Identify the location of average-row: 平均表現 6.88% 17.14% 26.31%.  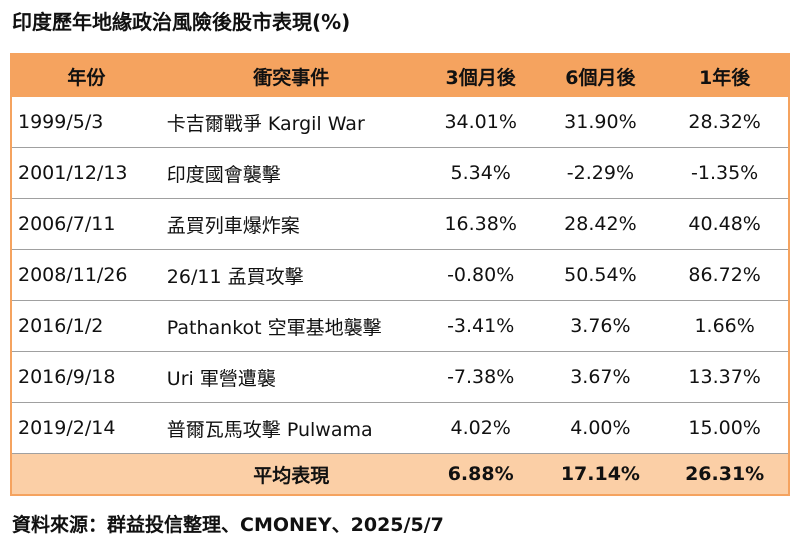
(400, 474).